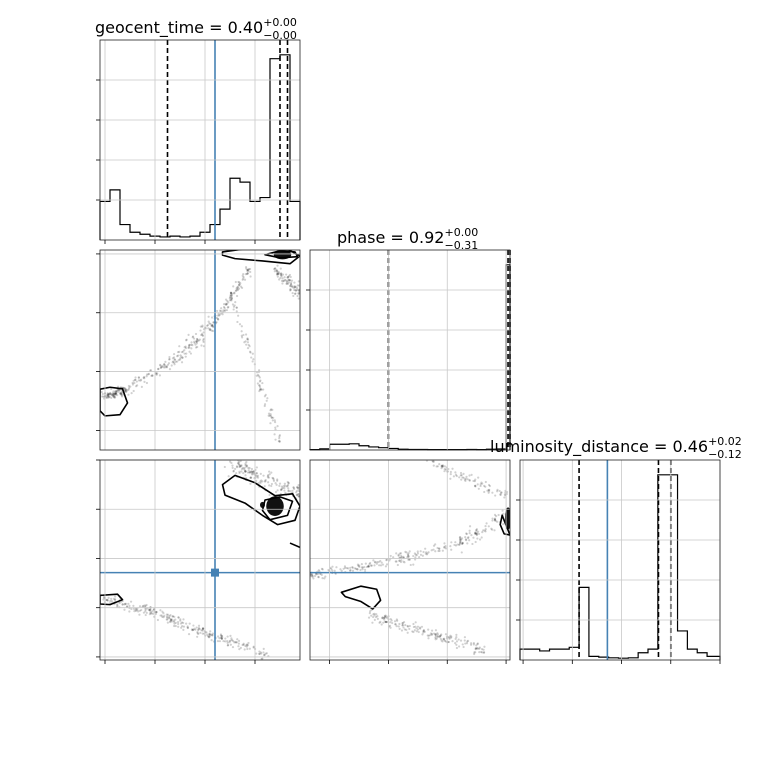 The height and width of the screenshot is (760, 760). I want to click on title-lower-error: −0.00, so click(280, 35).